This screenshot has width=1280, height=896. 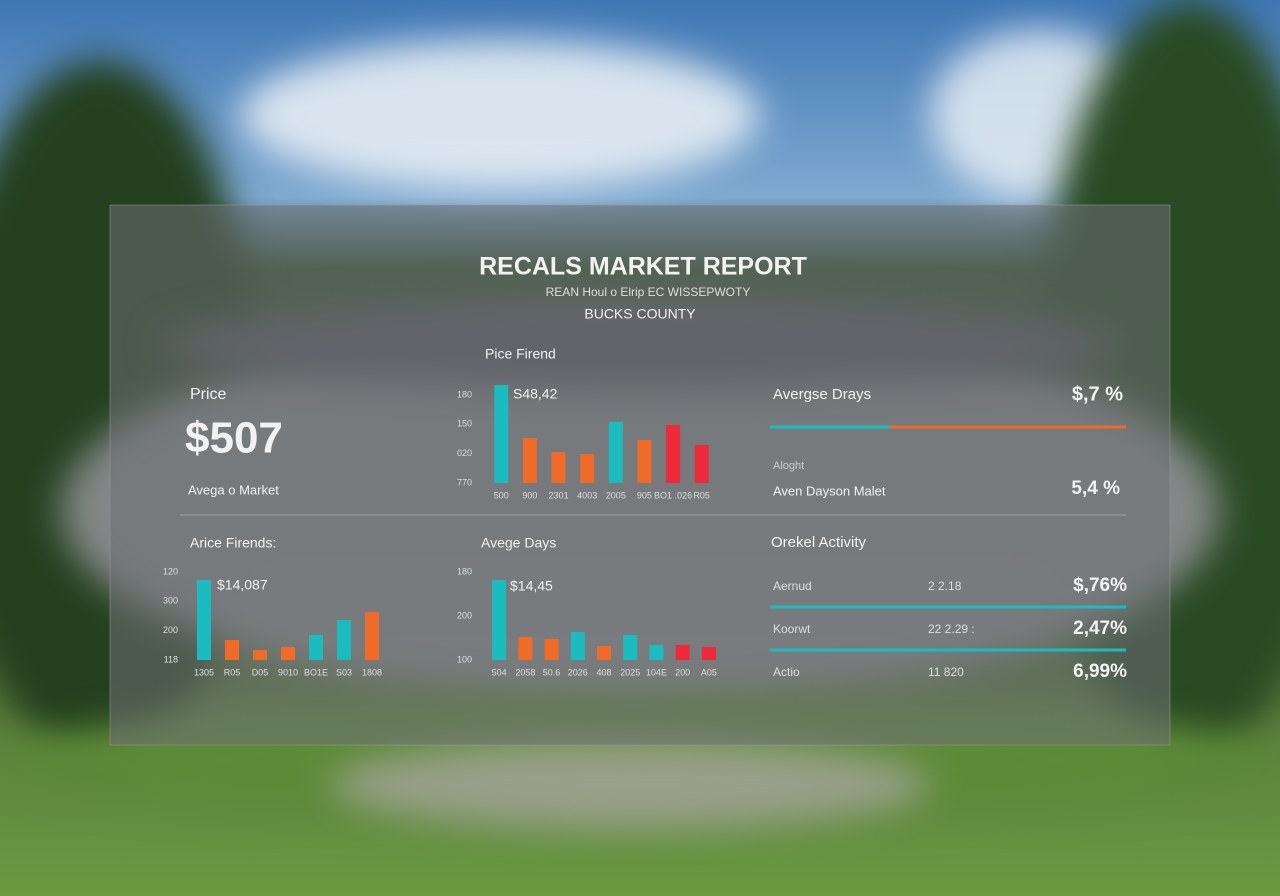 I want to click on x-tick-label: BO1E, so click(x=316, y=672).